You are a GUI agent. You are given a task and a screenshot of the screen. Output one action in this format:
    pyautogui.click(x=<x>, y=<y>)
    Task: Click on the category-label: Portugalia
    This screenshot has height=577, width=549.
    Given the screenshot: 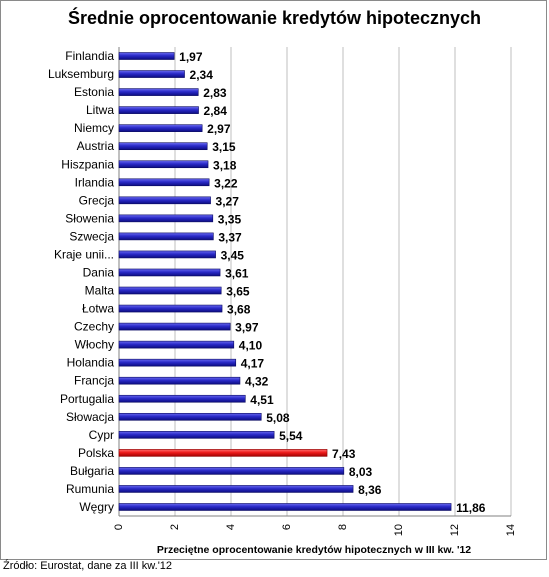 What is the action you would take?
    pyautogui.click(x=87, y=399)
    